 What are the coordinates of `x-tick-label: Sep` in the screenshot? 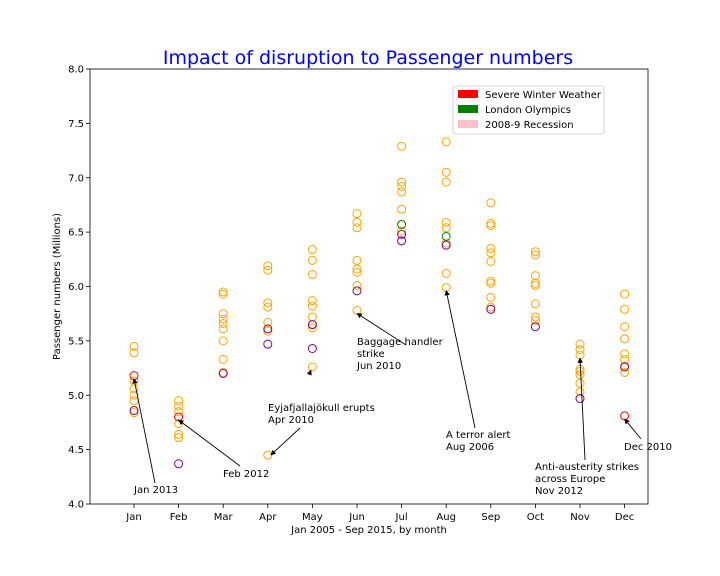 It's located at (490, 517).